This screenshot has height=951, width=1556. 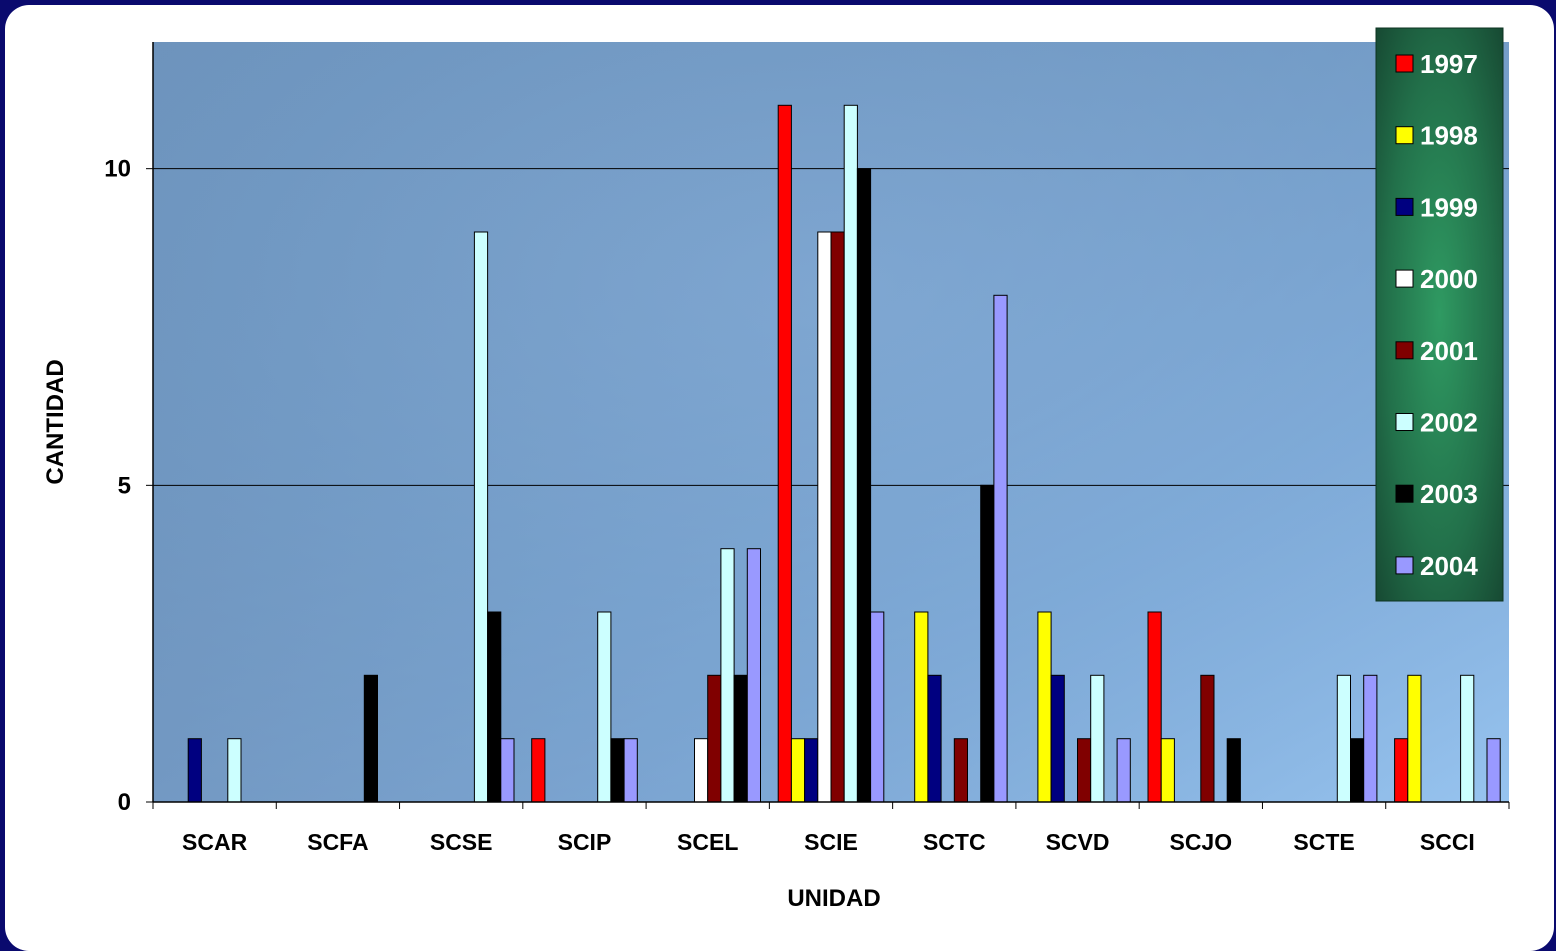 What do you see at coordinates (811, 770) in the screenshot?
I see `bar-1999-scie` at bounding box center [811, 770].